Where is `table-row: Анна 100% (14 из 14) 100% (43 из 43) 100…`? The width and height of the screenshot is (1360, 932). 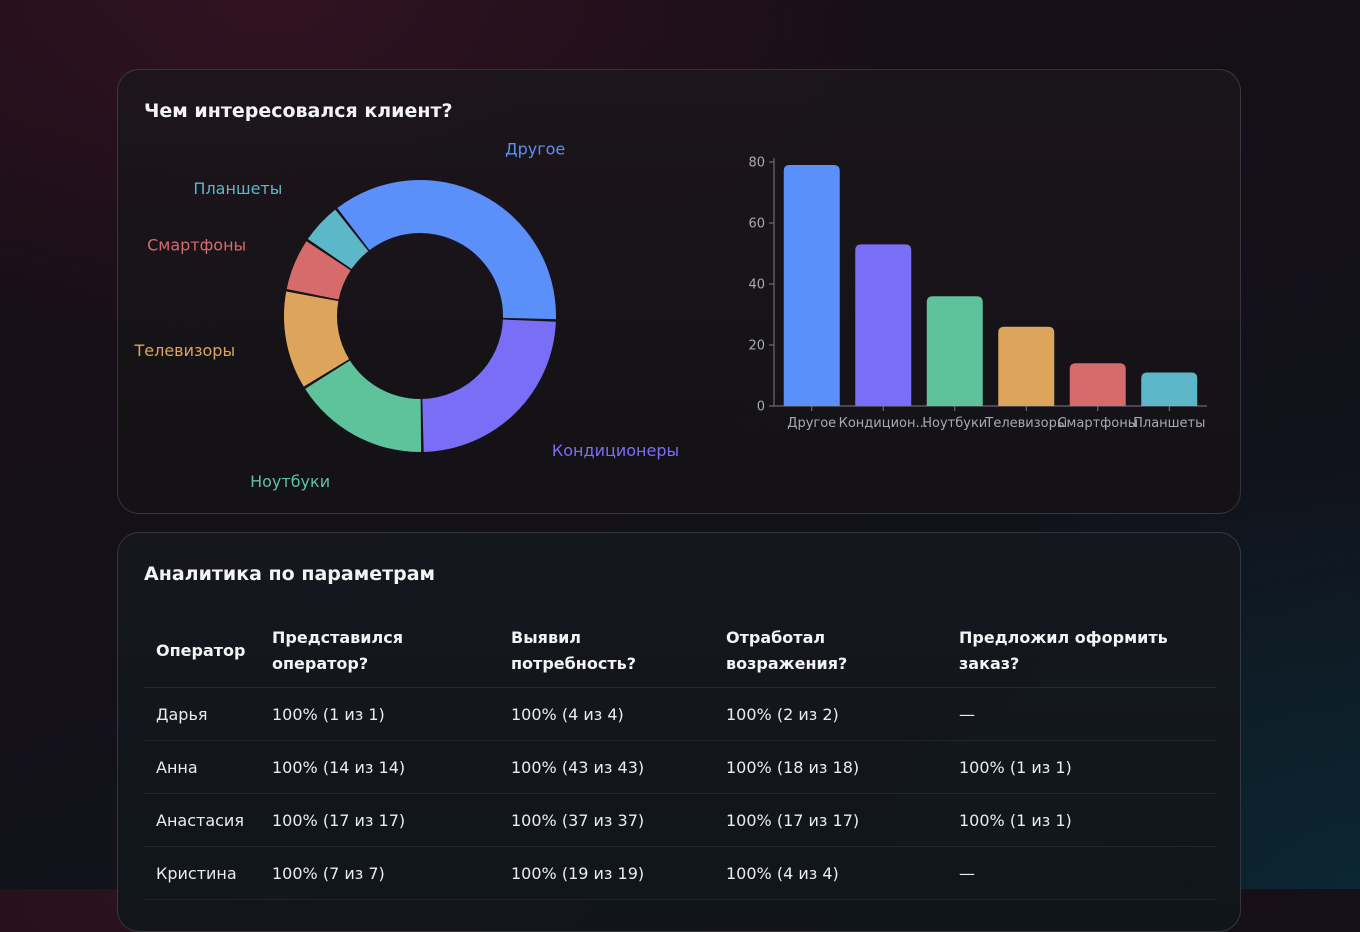
table-row: Анна 100% (14 из 14) 100% (43 из 43) 100… is located at coordinates (680, 767).